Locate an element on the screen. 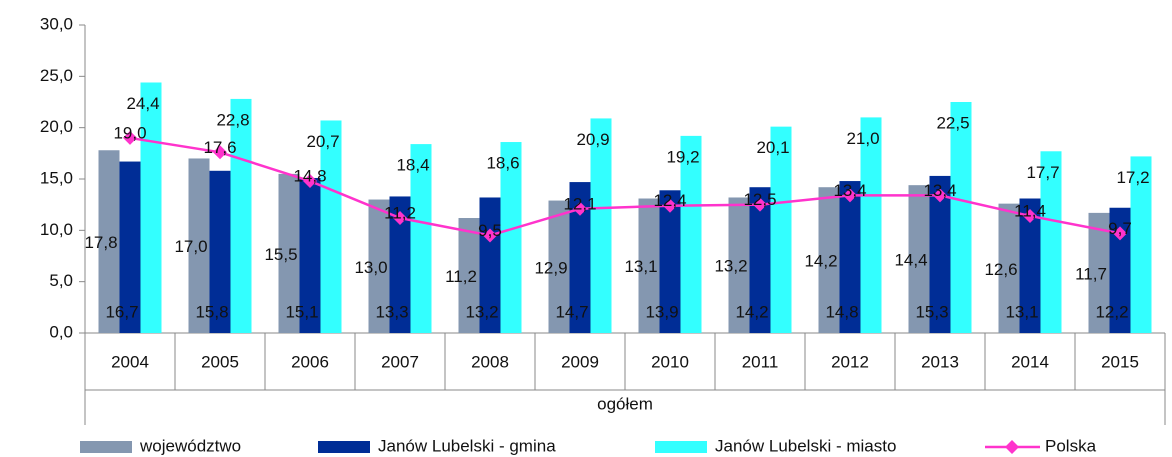 The height and width of the screenshot is (457, 1172). data-label: 13,9 is located at coordinates (661, 311).